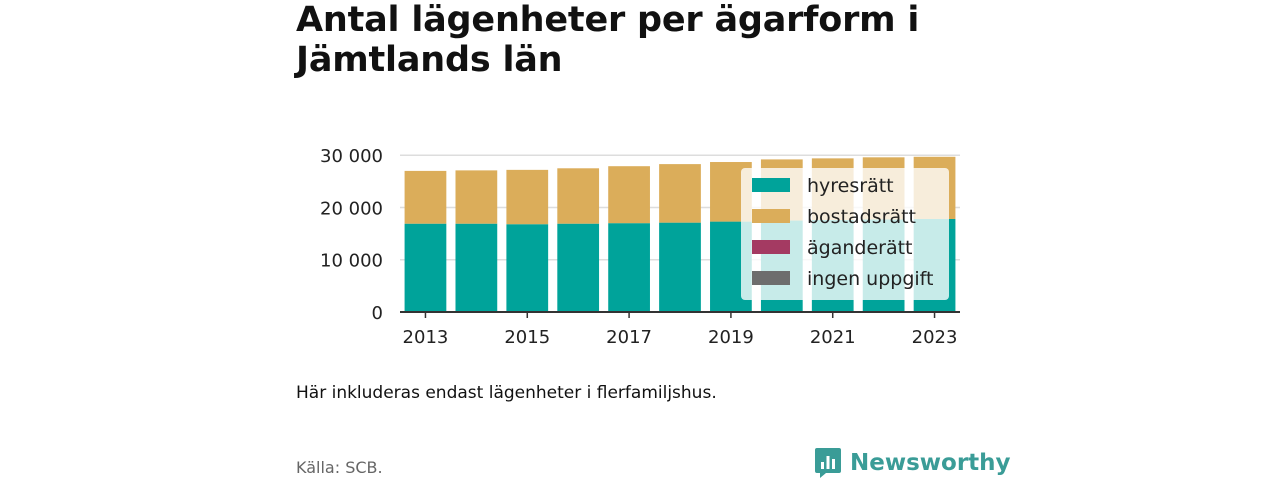  What do you see at coordinates (527, 337) in the screenshot?
I see `x-tick-label: 2015` at bounding box center [527, 337].